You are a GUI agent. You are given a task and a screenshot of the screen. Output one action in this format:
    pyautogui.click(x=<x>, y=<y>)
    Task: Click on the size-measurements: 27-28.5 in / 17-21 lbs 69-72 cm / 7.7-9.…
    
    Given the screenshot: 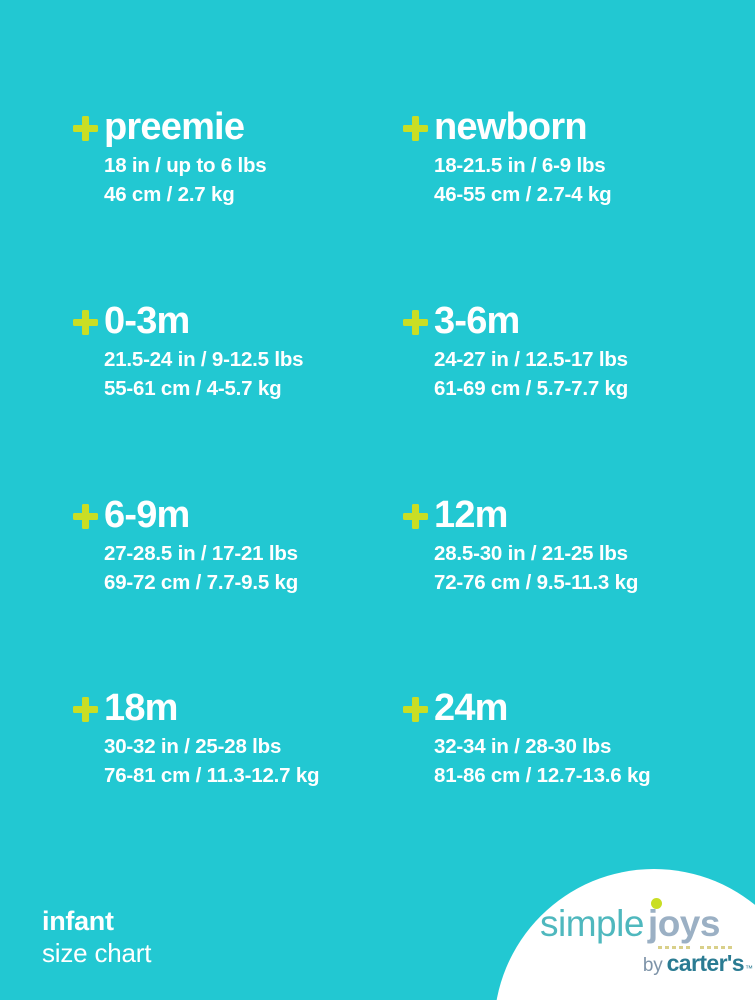 What is the action you would take?
    pyautogui.click(x=253, y=568)
    